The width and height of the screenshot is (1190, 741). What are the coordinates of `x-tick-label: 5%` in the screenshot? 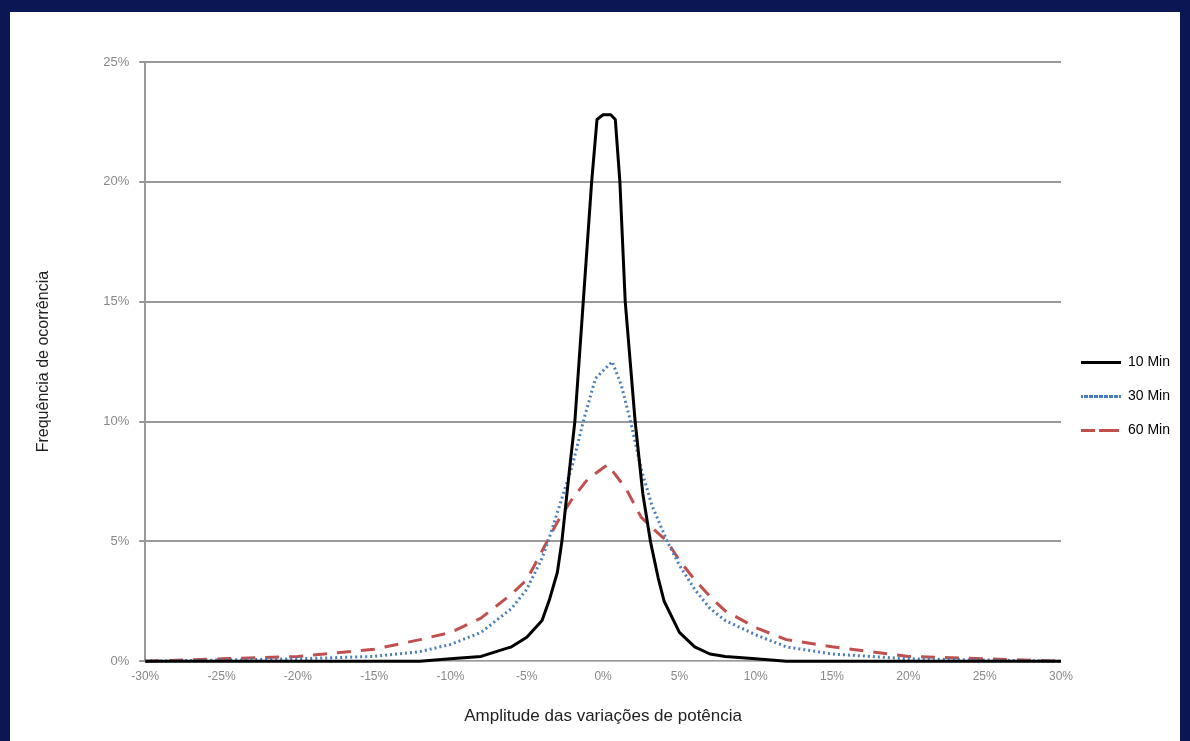 It's located at (679, 675).